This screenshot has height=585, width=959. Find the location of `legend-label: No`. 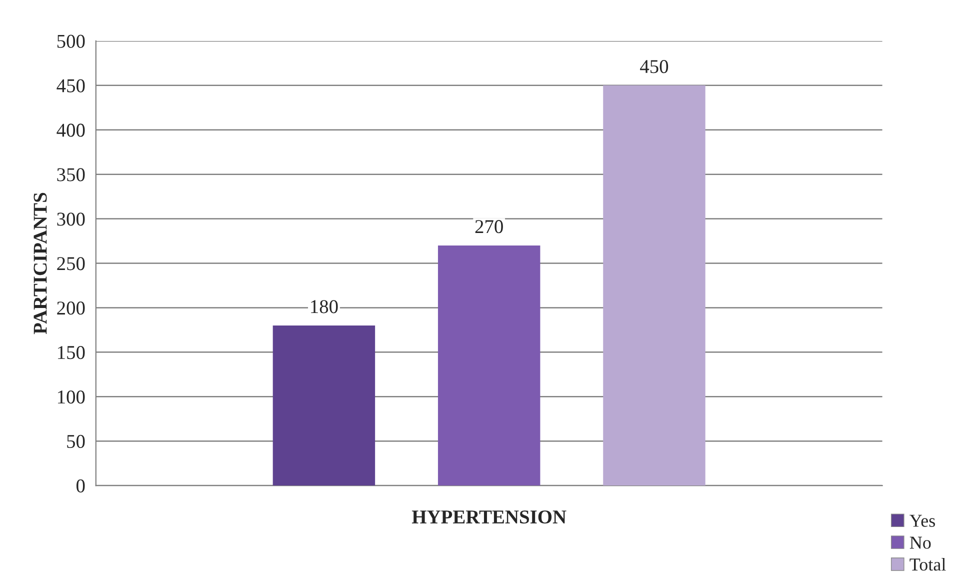

legend-label: No is located at coordinates (920, 542).